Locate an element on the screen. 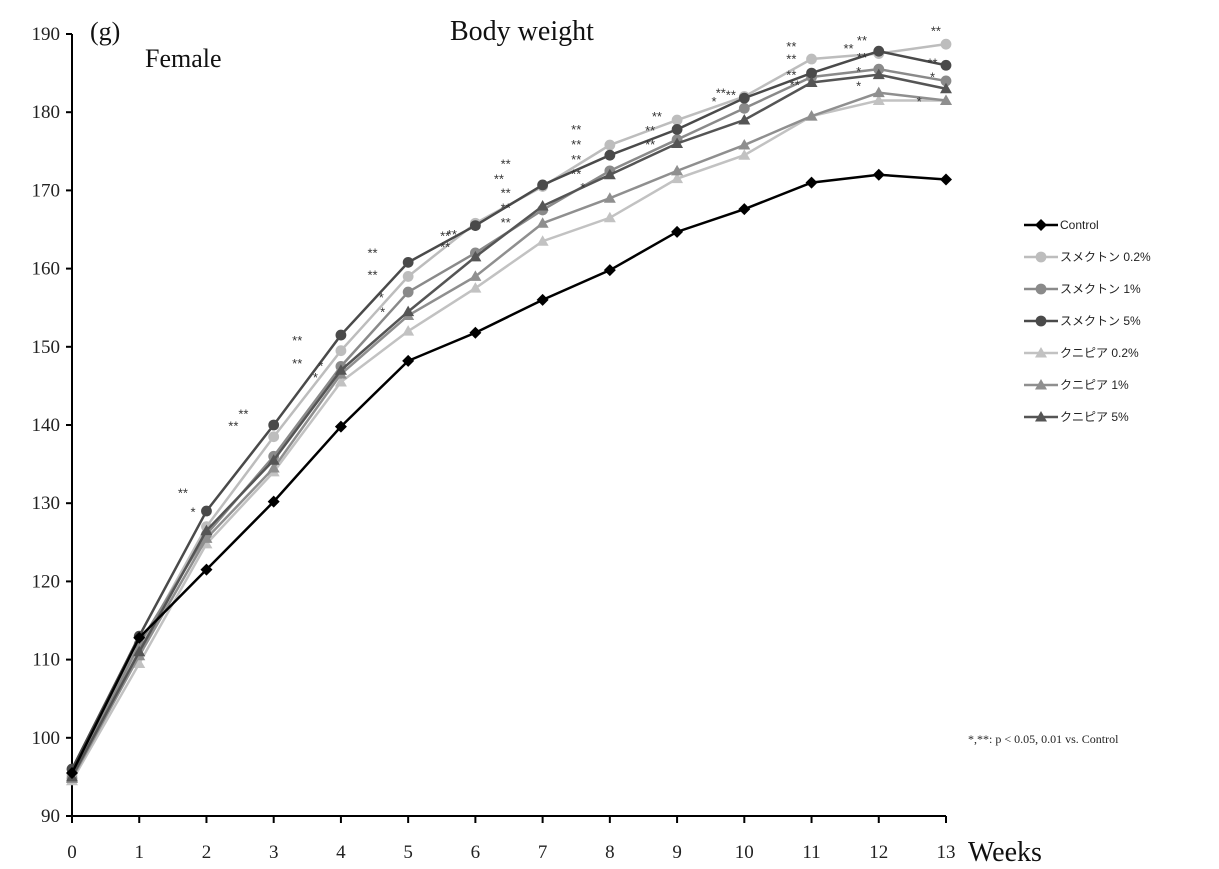  legend-label: スメクトン 1% is located at coordinates (1100, 289).